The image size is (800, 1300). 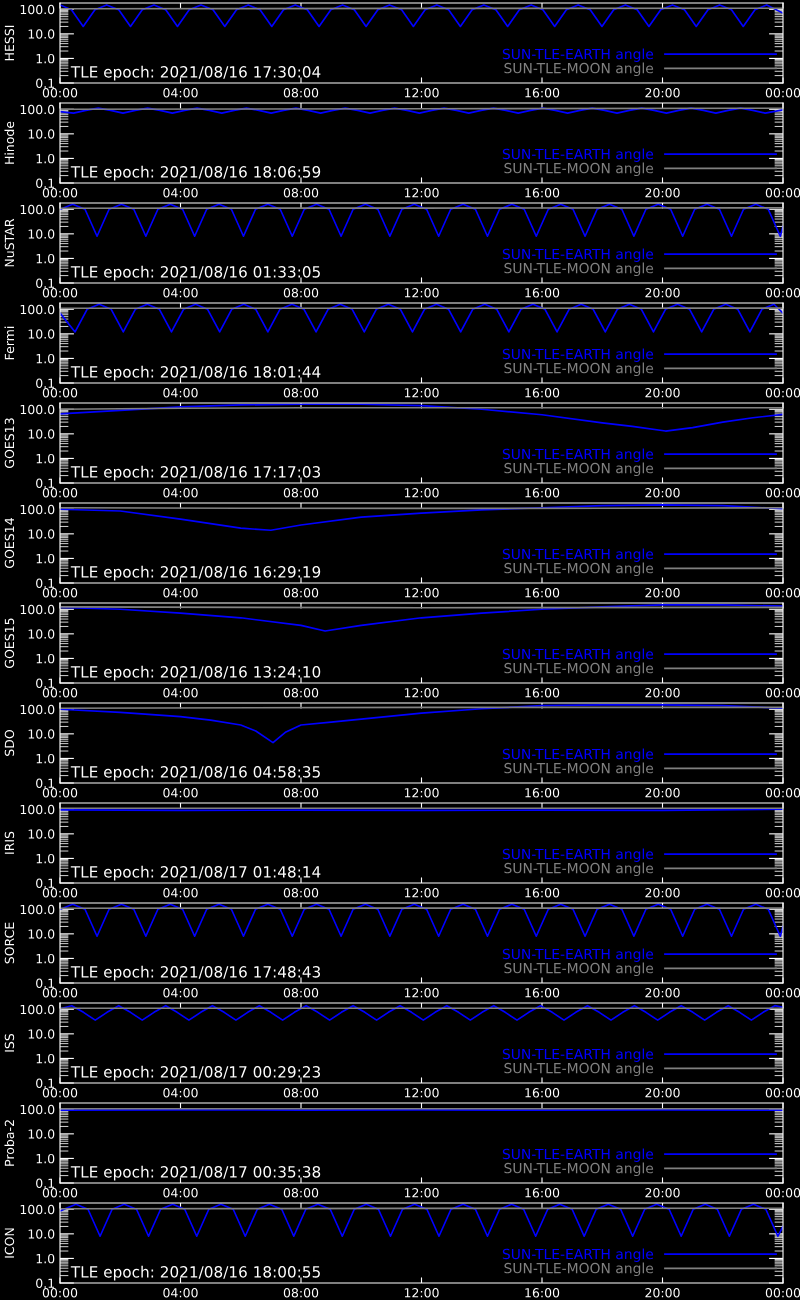 I want to click on annotation: TLE epoch: 2021/08/16 13:24:10, so click(x=195, y=673).